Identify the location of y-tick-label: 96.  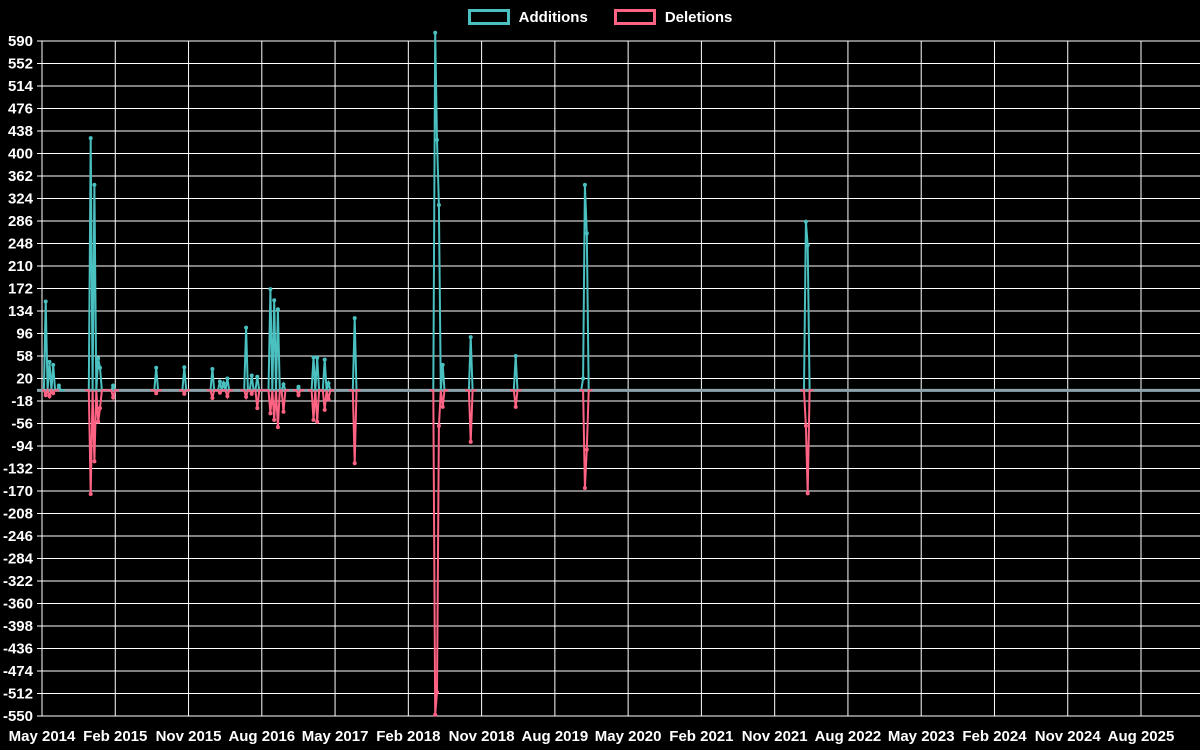
(24, 334).